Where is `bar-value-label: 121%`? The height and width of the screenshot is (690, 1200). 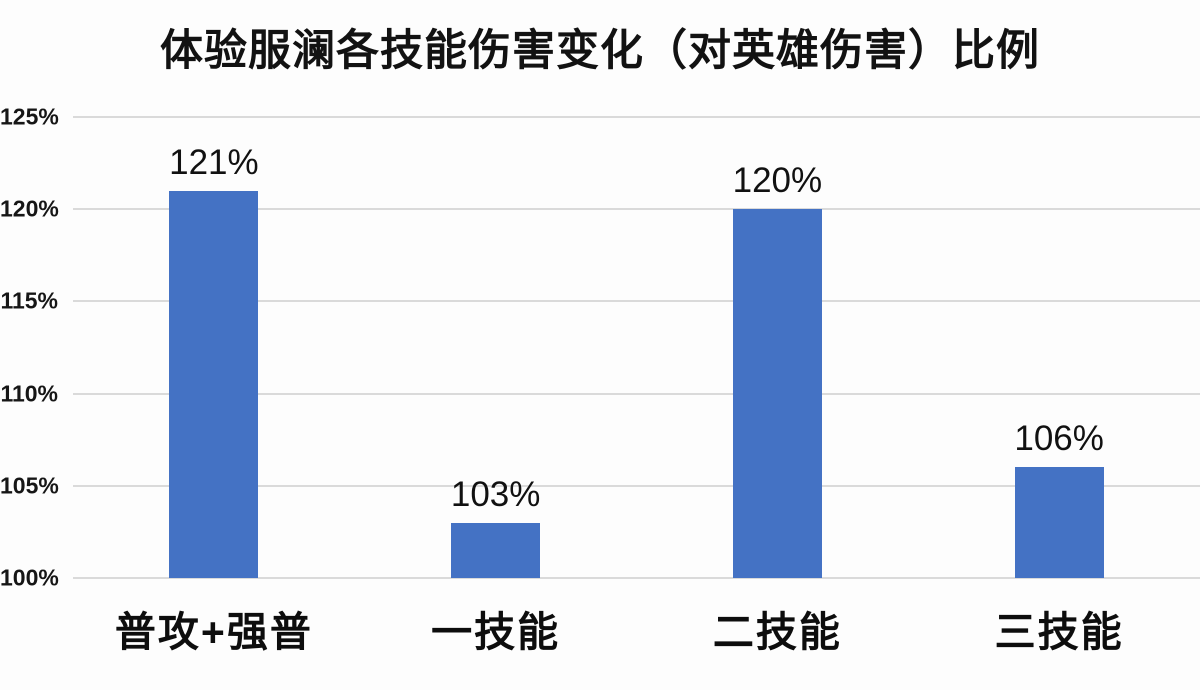
bar-value-label: 121% is located at coordinates (214, 162).